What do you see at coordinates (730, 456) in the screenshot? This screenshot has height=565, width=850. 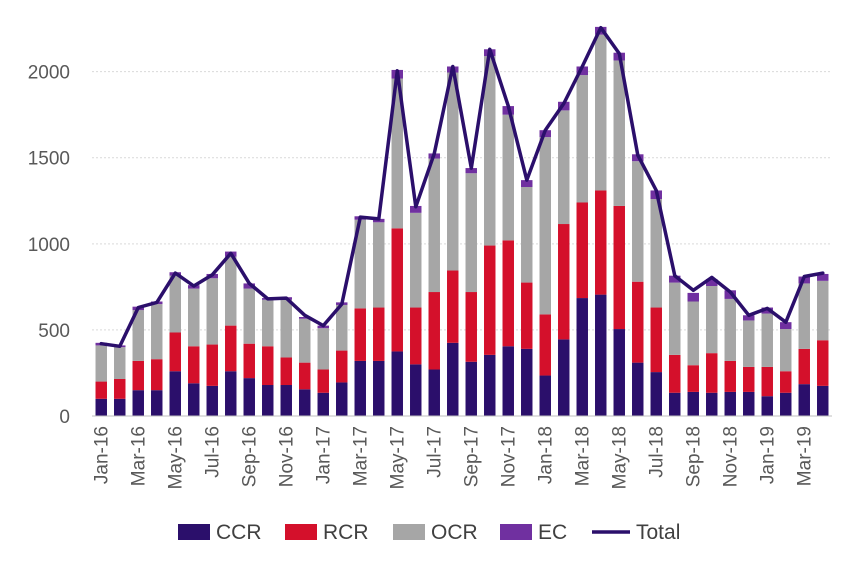 I see `x-tick-label: Nov-18` at bounding box center [730, 456].